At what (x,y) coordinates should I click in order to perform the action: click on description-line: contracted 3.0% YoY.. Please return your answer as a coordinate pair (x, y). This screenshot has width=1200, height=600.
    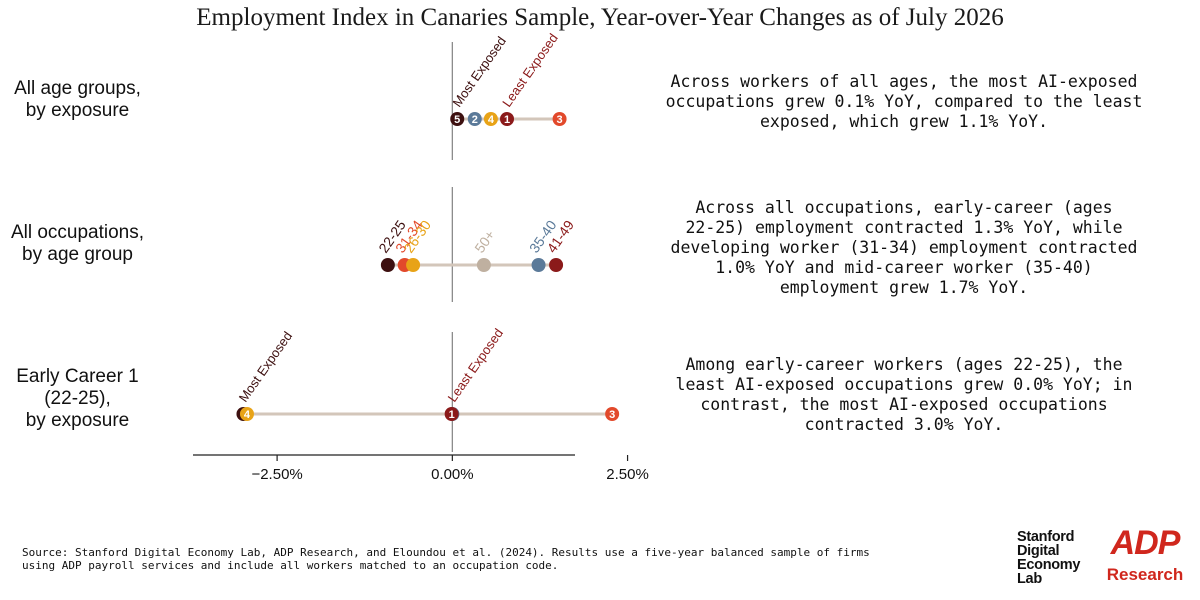
    Looking at the image, I should click on (904, 424).